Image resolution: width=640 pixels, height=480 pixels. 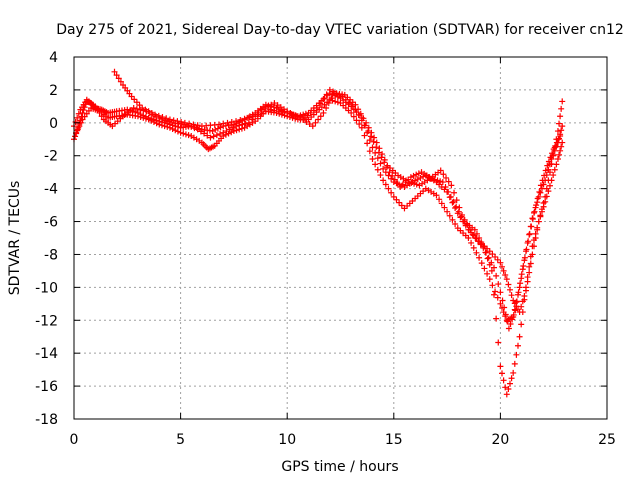 I want to click on y-tick-label: -18, so click(x=46, y=420).